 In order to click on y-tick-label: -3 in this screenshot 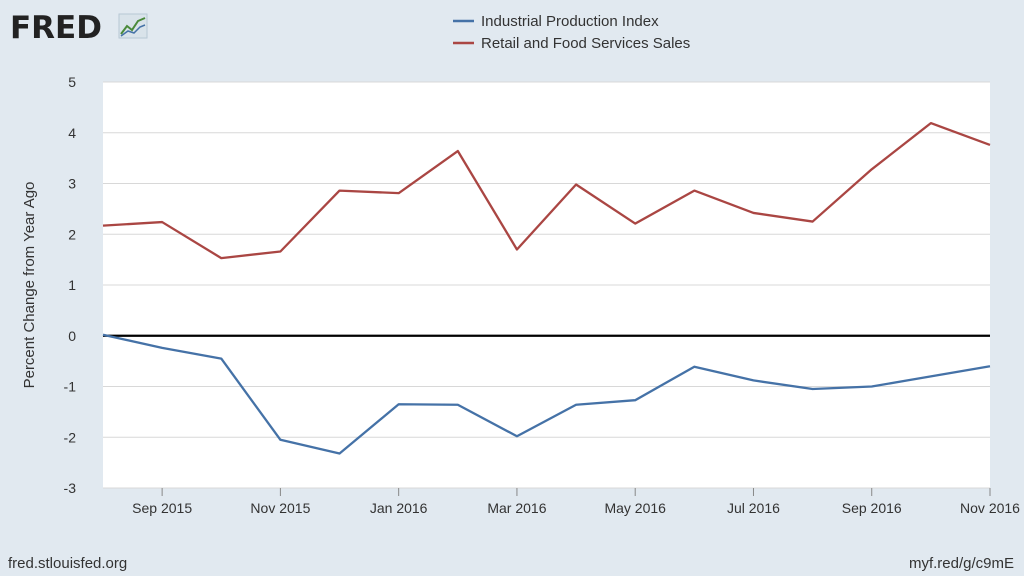, I will do `click(70, 488)`.